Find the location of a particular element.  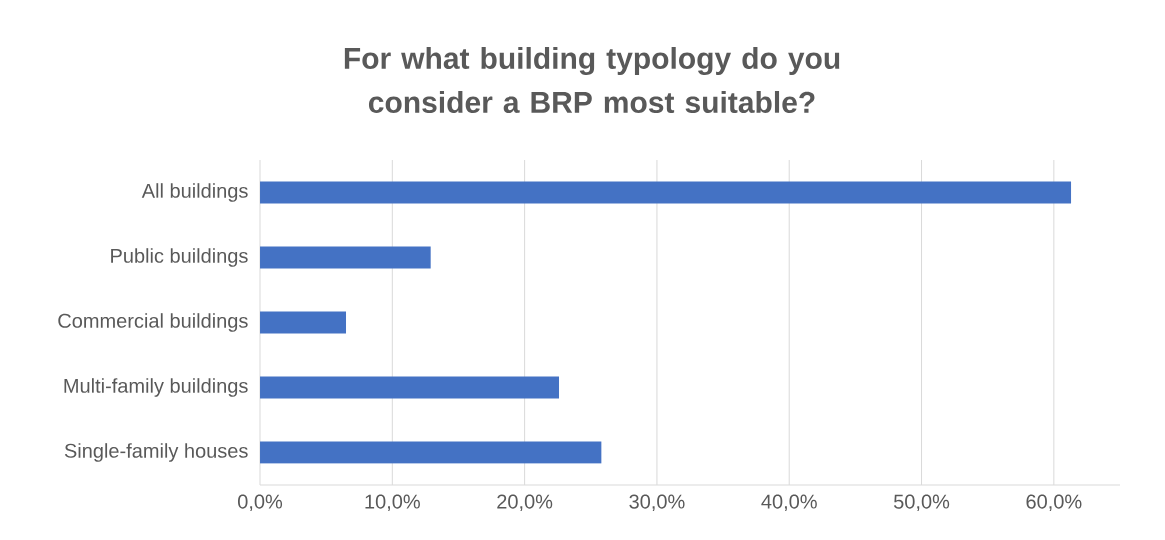

x-tick-label: 50,0% is located at coordinates (921, 503).